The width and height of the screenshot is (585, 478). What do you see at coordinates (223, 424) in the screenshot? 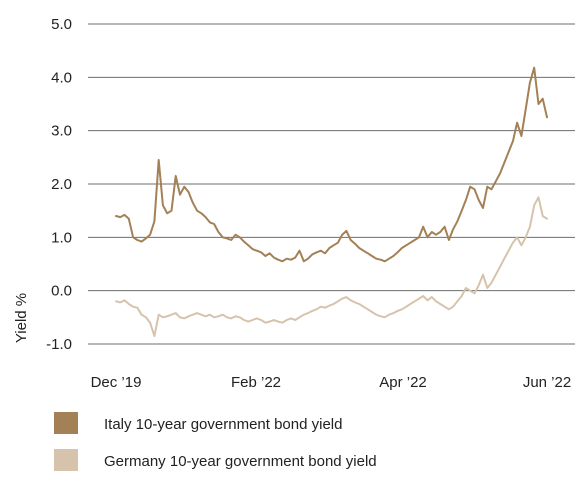
I see `legend-label: Italy 10-year government bond yield` at bounding box center [223, 424].